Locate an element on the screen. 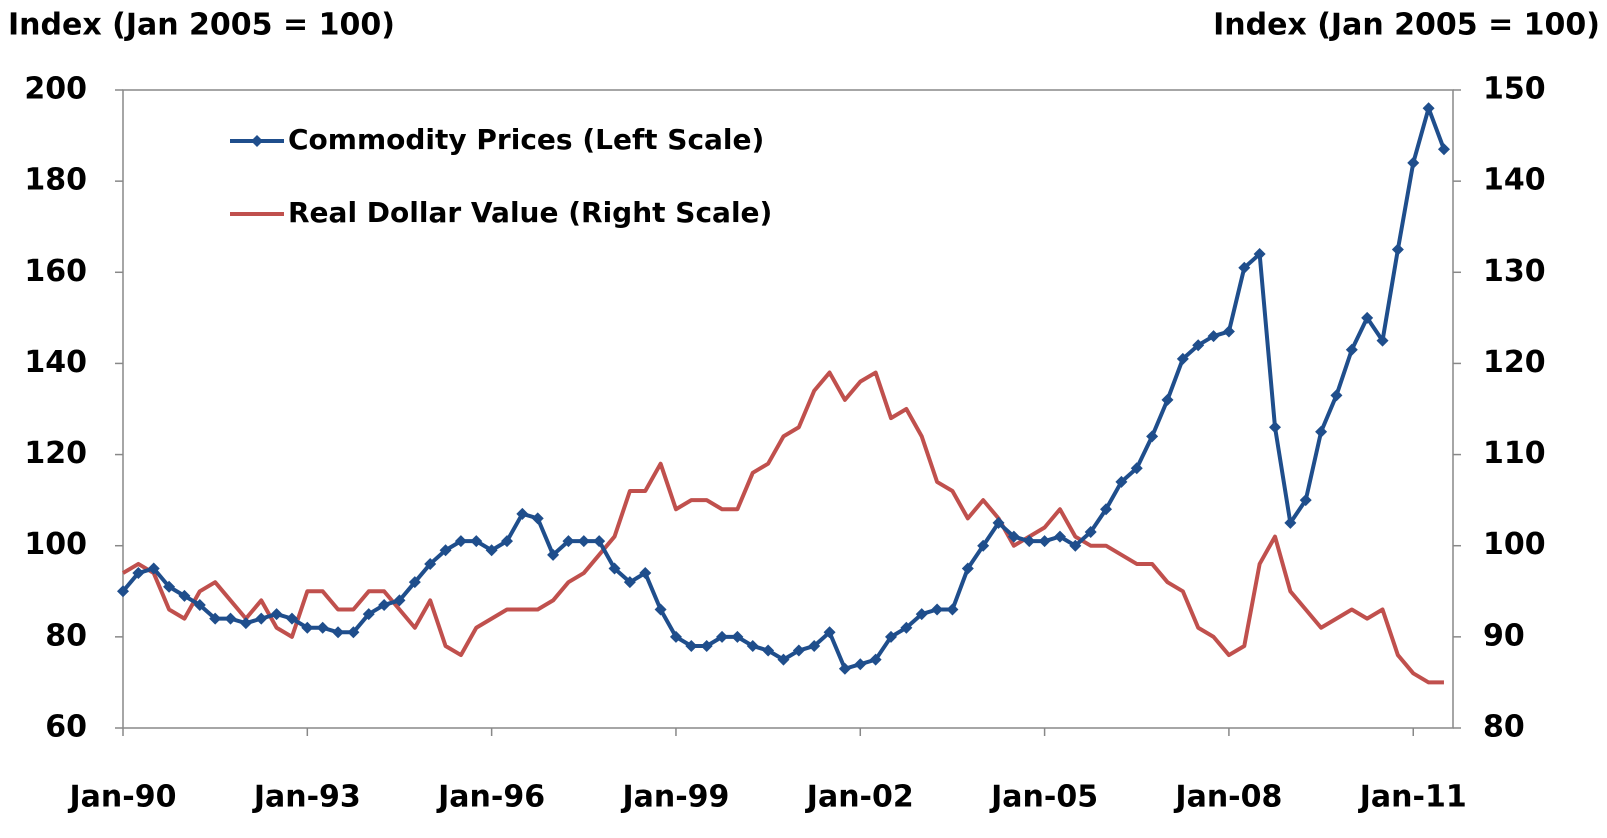 This screenshot has width=1607, height=838. y-tick-label: 60 is located at coordinates (66, 727).